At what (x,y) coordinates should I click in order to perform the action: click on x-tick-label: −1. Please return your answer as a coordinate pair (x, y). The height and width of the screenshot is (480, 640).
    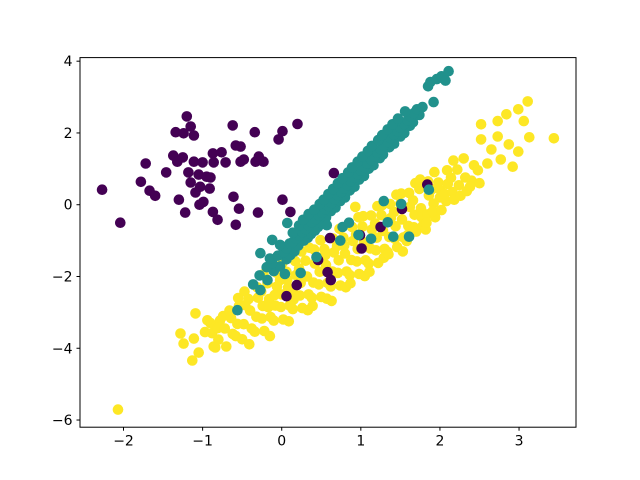
    Looking at the image, I should click on (202, 442).